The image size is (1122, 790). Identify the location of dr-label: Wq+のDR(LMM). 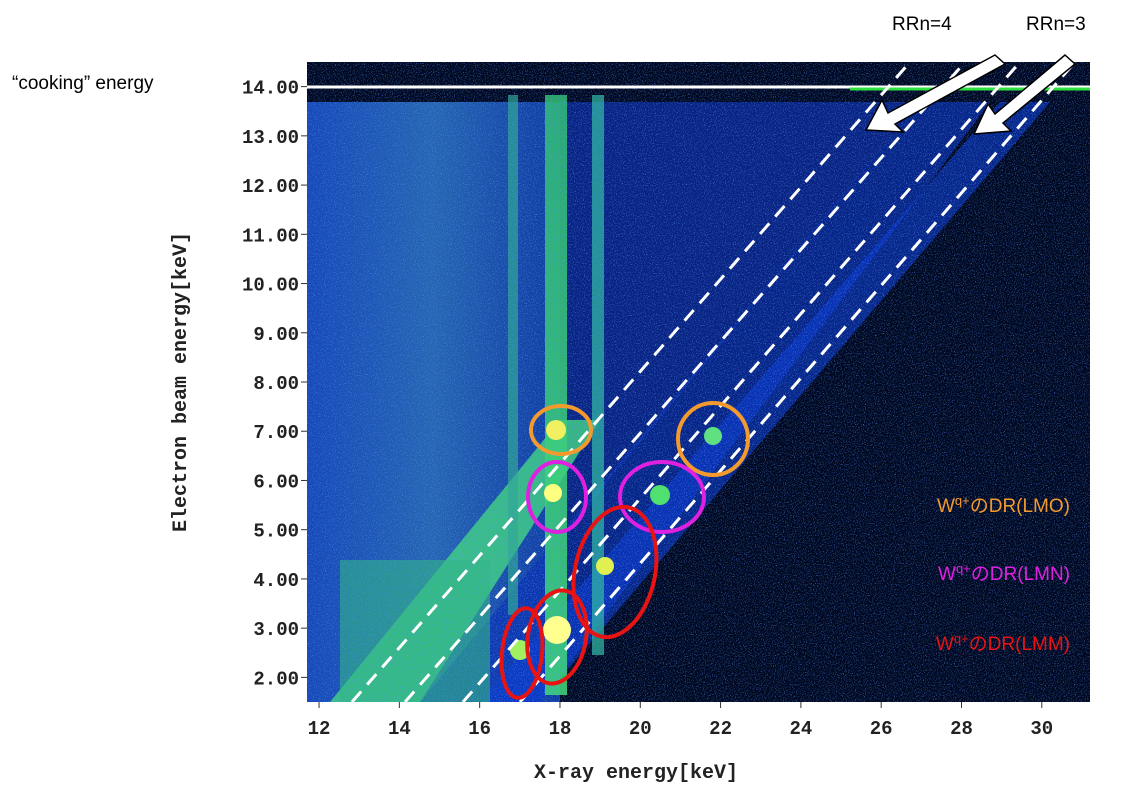
(1003, 643).